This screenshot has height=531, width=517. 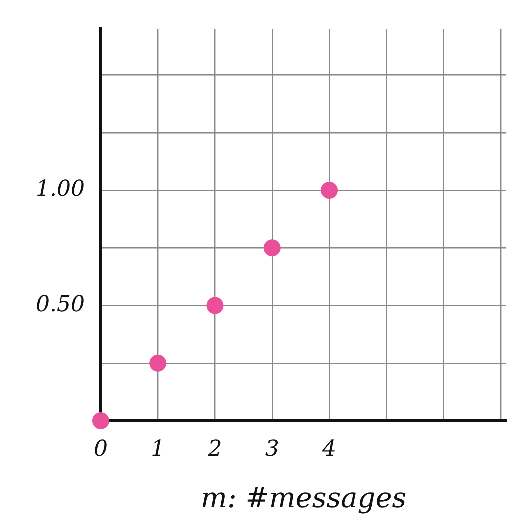 What do you see at coordinates (60, 305) in the screenshot?
I see `y-tick-label: 0.50` at bounding box center [60, 305].